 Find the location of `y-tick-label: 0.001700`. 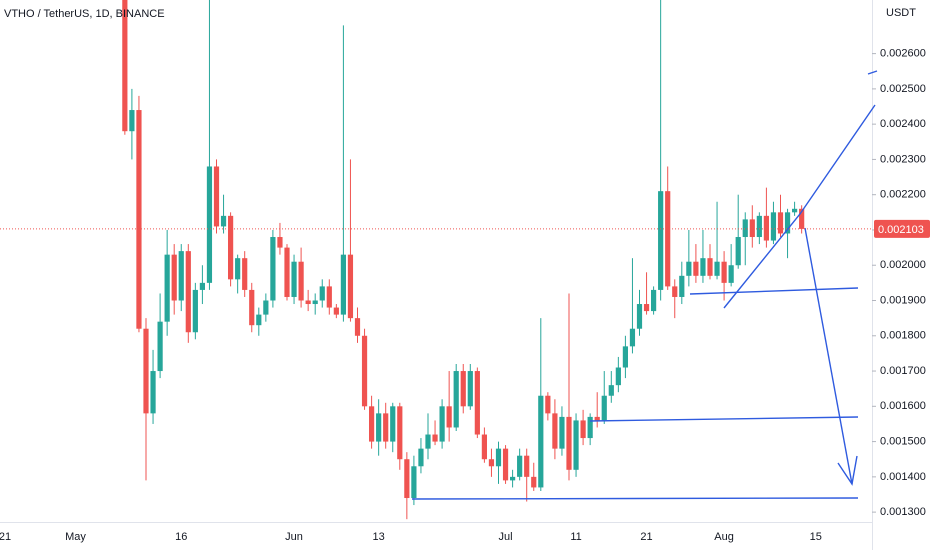

y-tick-label: 0.001700 is located at coordinates (903, 371).